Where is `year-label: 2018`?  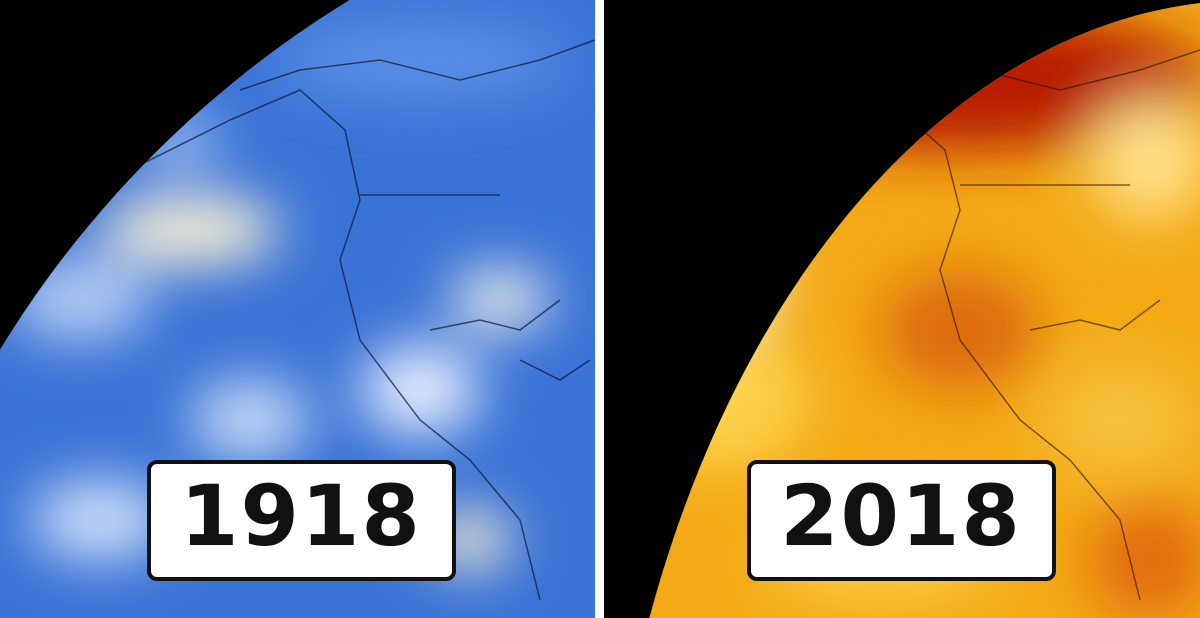
year-label: 2018 is located at coordinates (901, 516).